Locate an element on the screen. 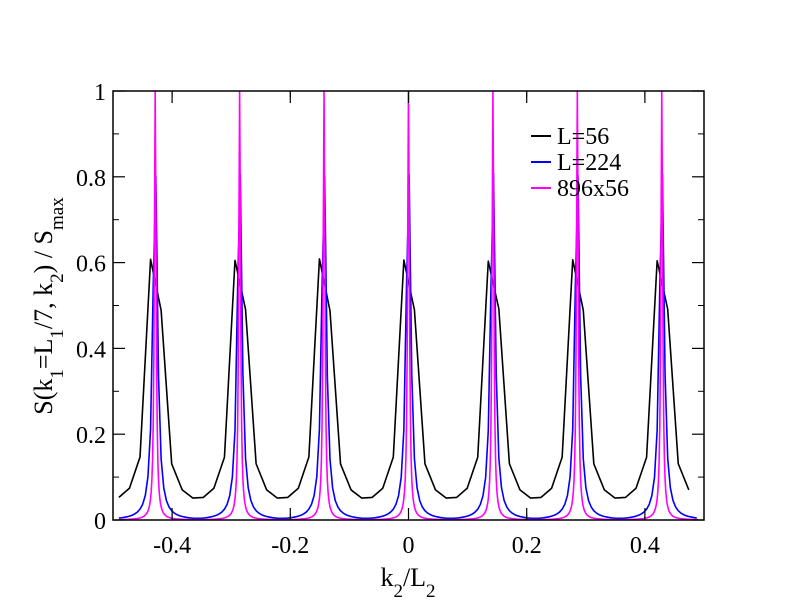 This screenshot has height=612, width=792. y-tick-label: 0.6 is located at coordinates (91, 265).